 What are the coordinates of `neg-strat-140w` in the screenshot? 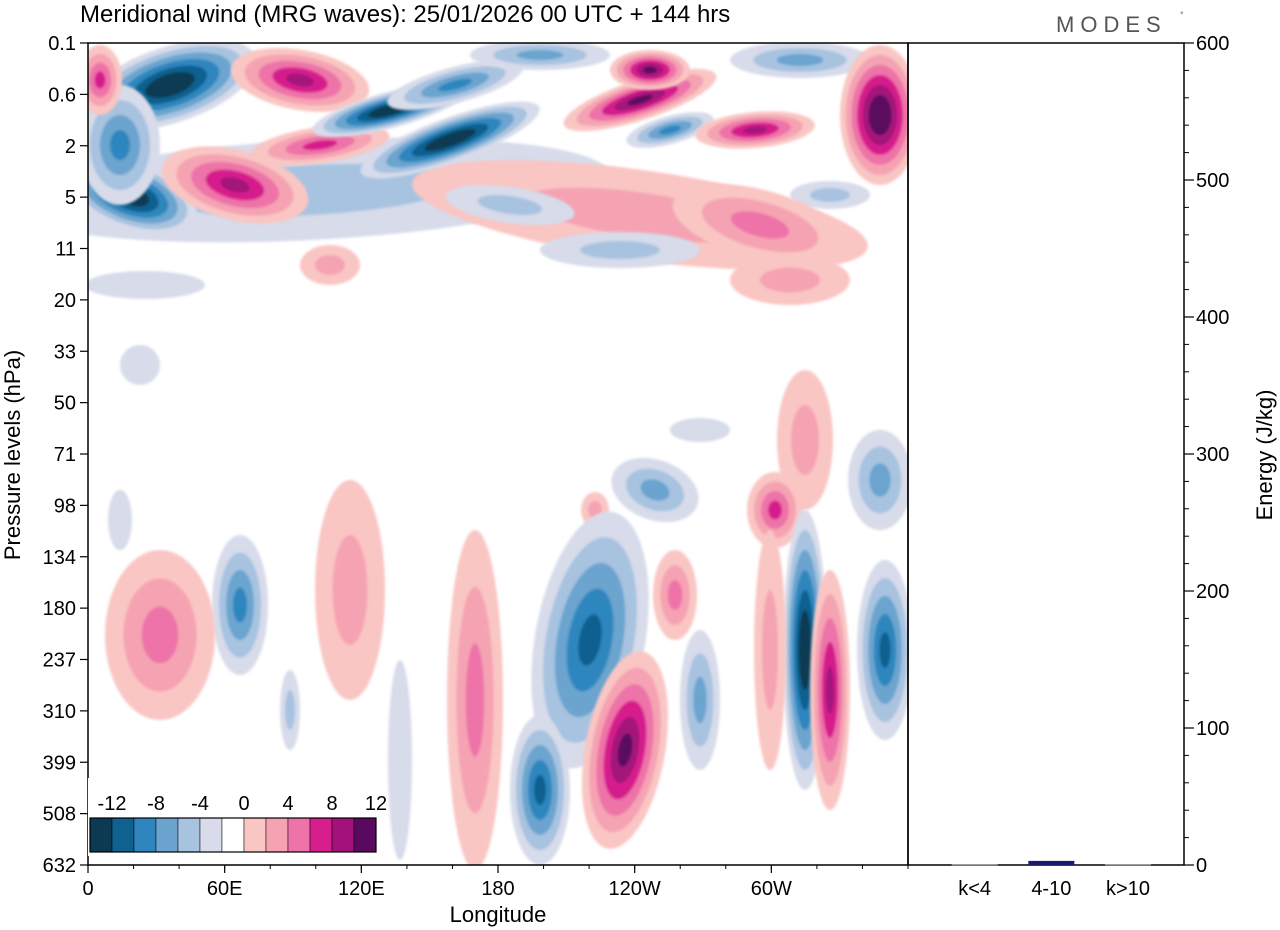 It's located at (620, 250).